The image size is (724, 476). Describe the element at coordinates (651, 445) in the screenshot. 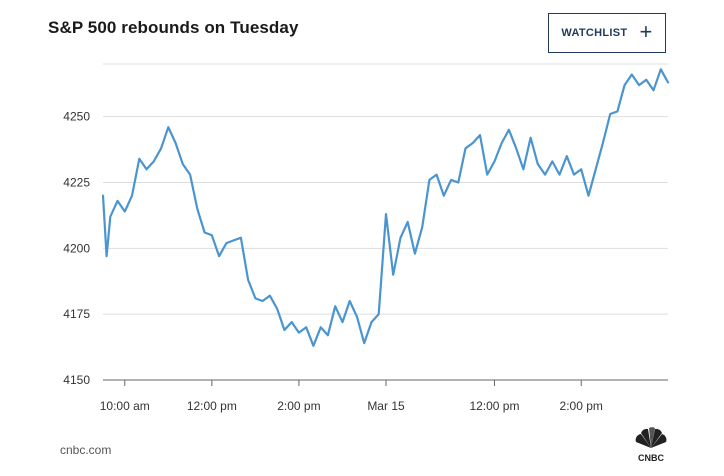

I see `cnbc-peacock-logo: CNBC` at that location.